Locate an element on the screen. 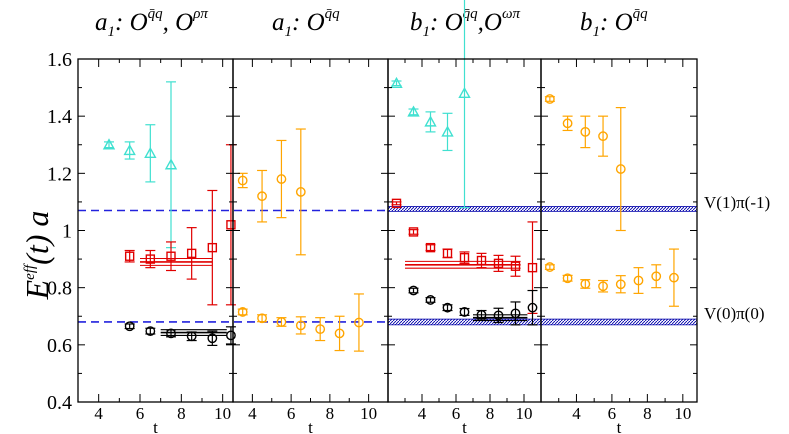  y-axis-label: Eeff(t) a is located at coordinates (37, 256).